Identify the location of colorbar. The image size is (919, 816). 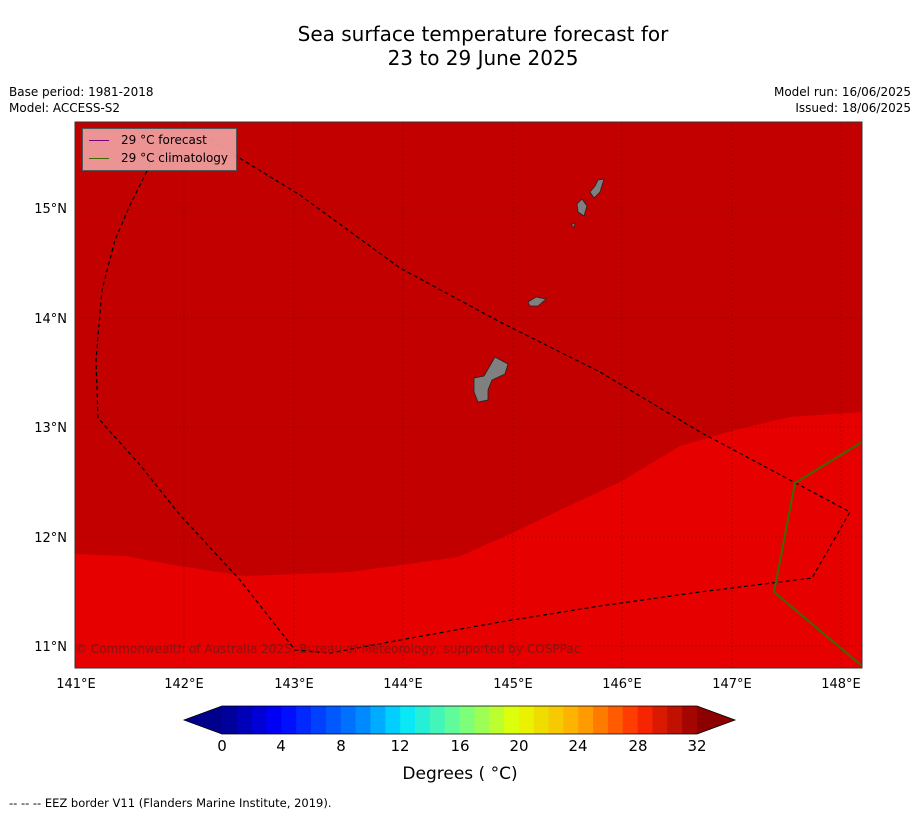
(459, 720).